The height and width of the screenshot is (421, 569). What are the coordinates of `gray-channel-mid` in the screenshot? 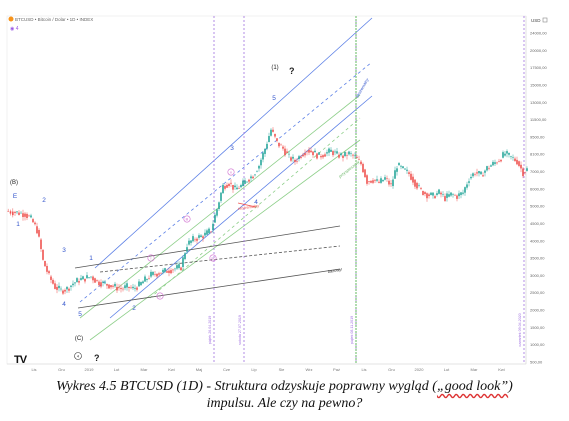 It's located at (220, 259).